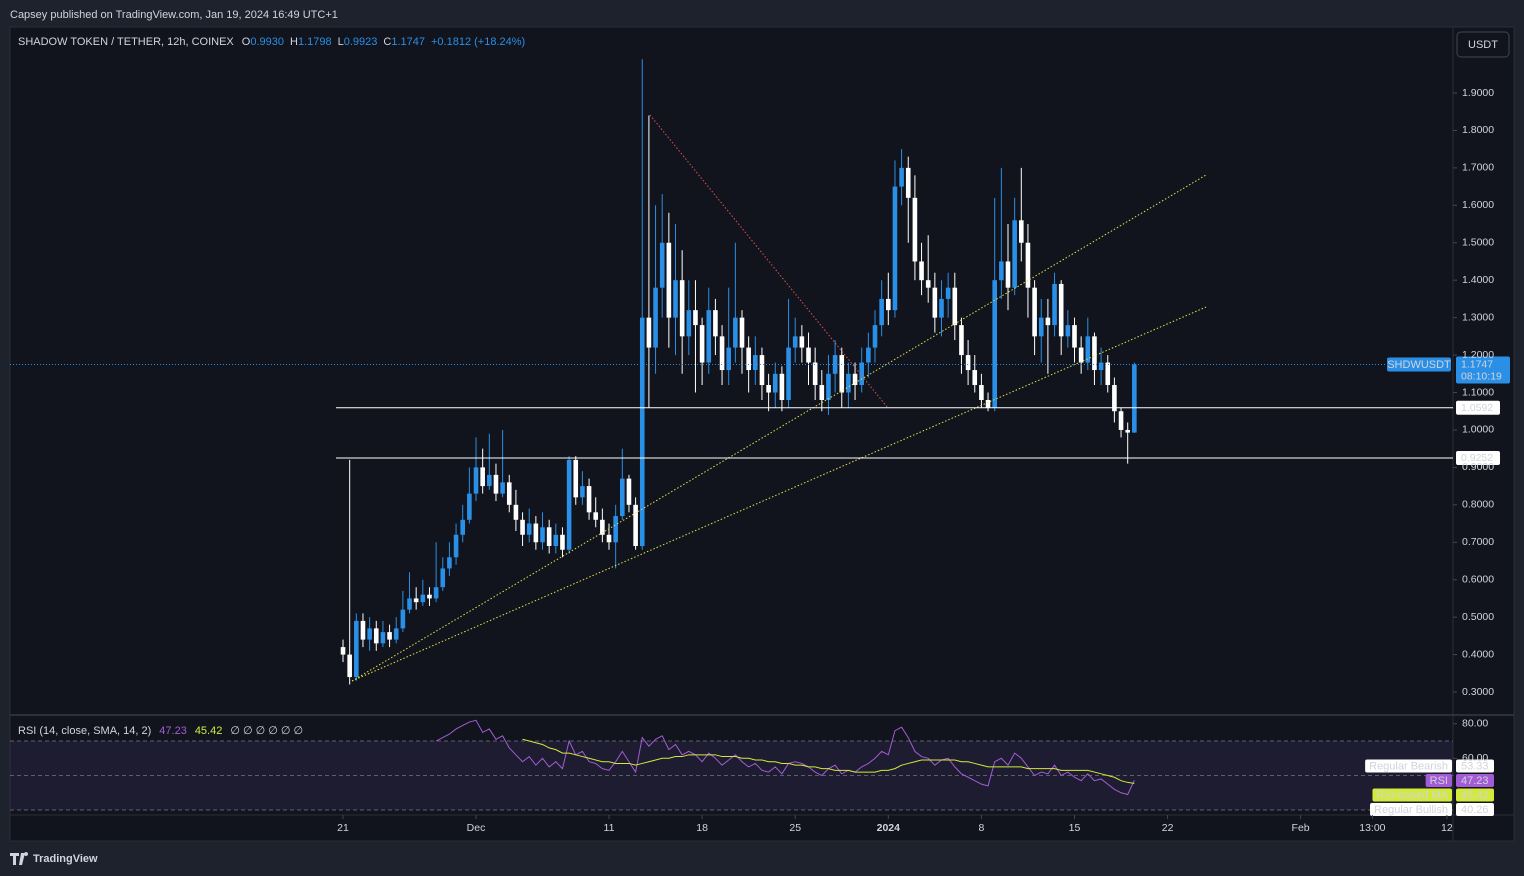 This screenshot has height=876, width=1524. I want to click on ohlc-key: L, so click(341, 42).